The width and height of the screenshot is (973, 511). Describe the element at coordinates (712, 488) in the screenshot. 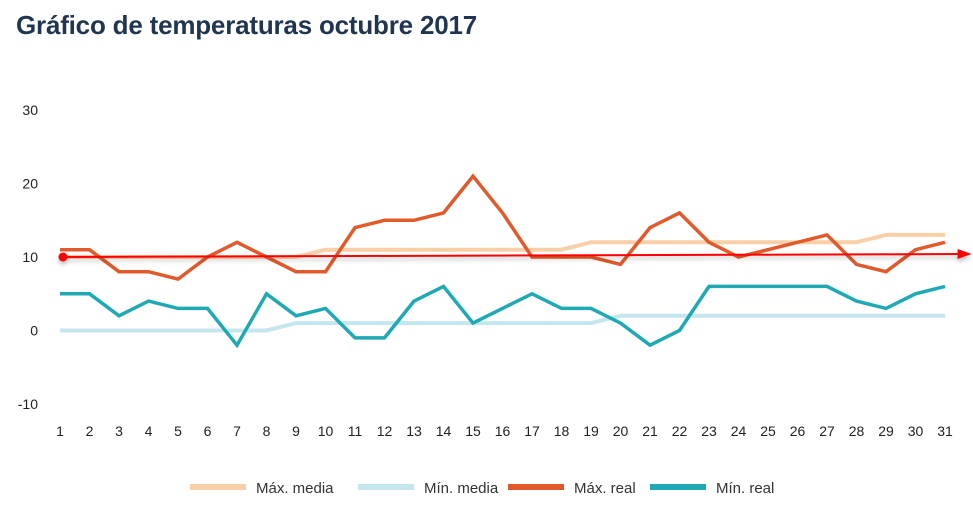

I see `legend-item: Mín. real` at that location.